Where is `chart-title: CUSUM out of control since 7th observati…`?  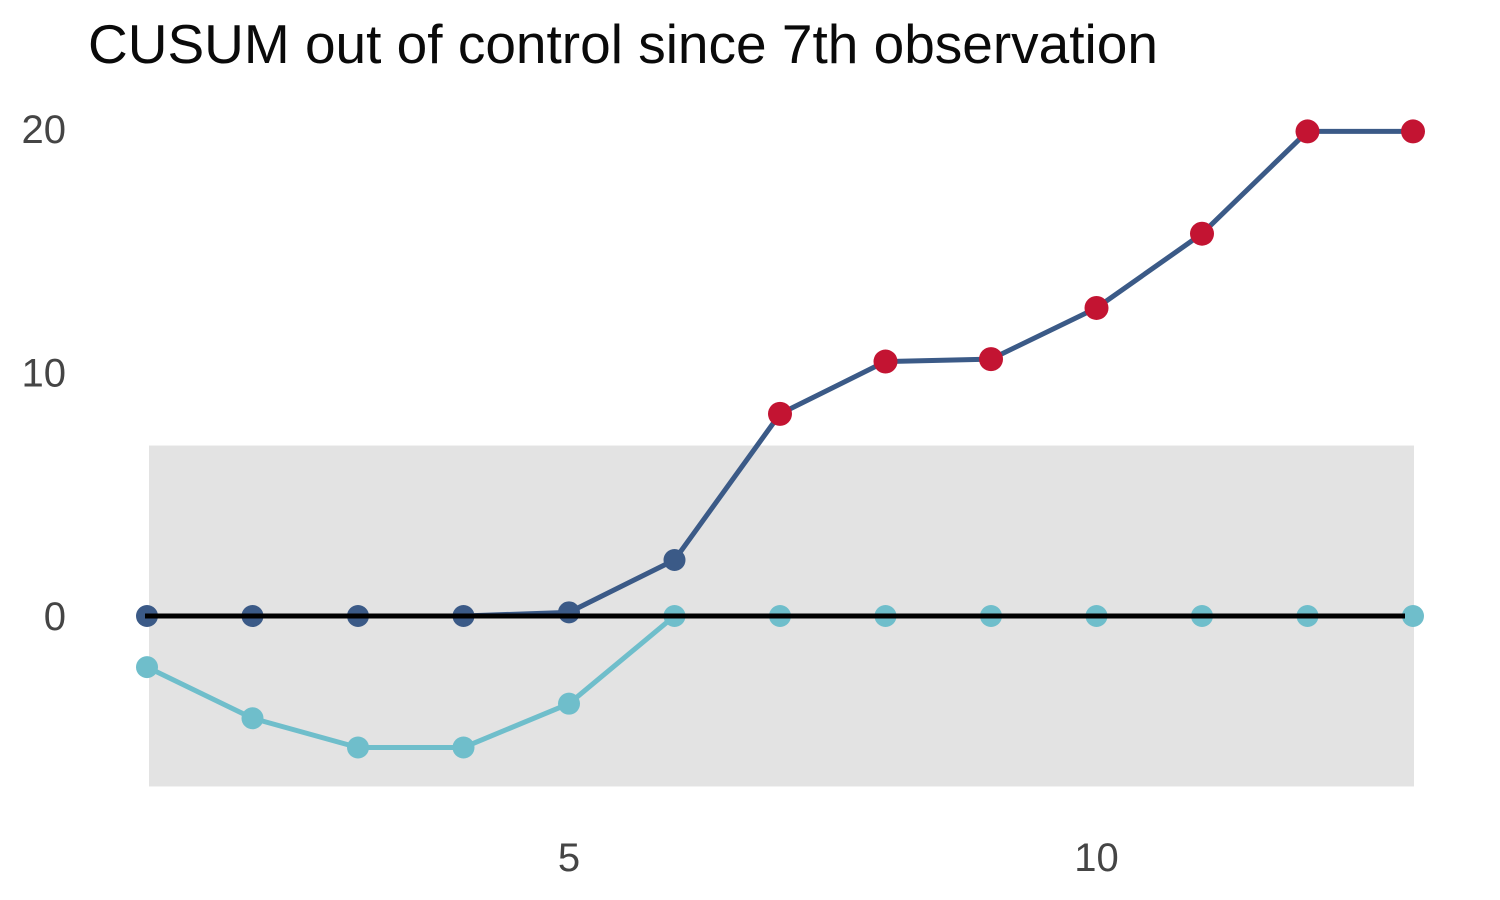 chart-title: CUSUM out of control since 7th observati… is located at coordinates (623, 44).